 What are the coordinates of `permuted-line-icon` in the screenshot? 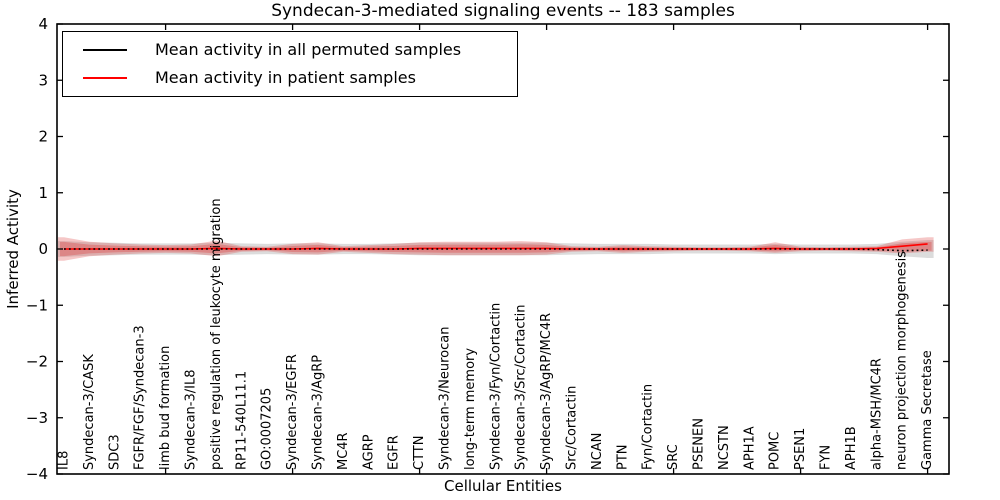 It's located at (105, 49).